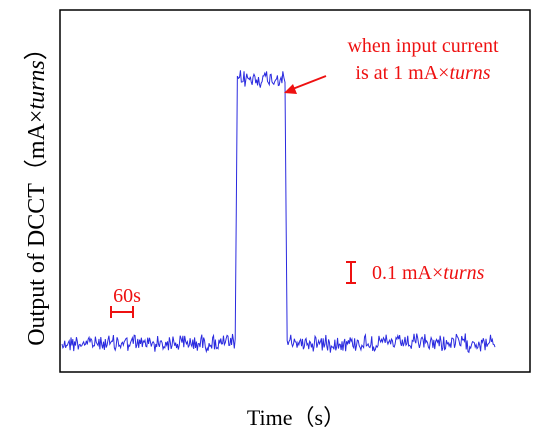 This screenshot has height=440, width=550. I want to click on arrow-note-line2-italic: turns, so click(469, 73).